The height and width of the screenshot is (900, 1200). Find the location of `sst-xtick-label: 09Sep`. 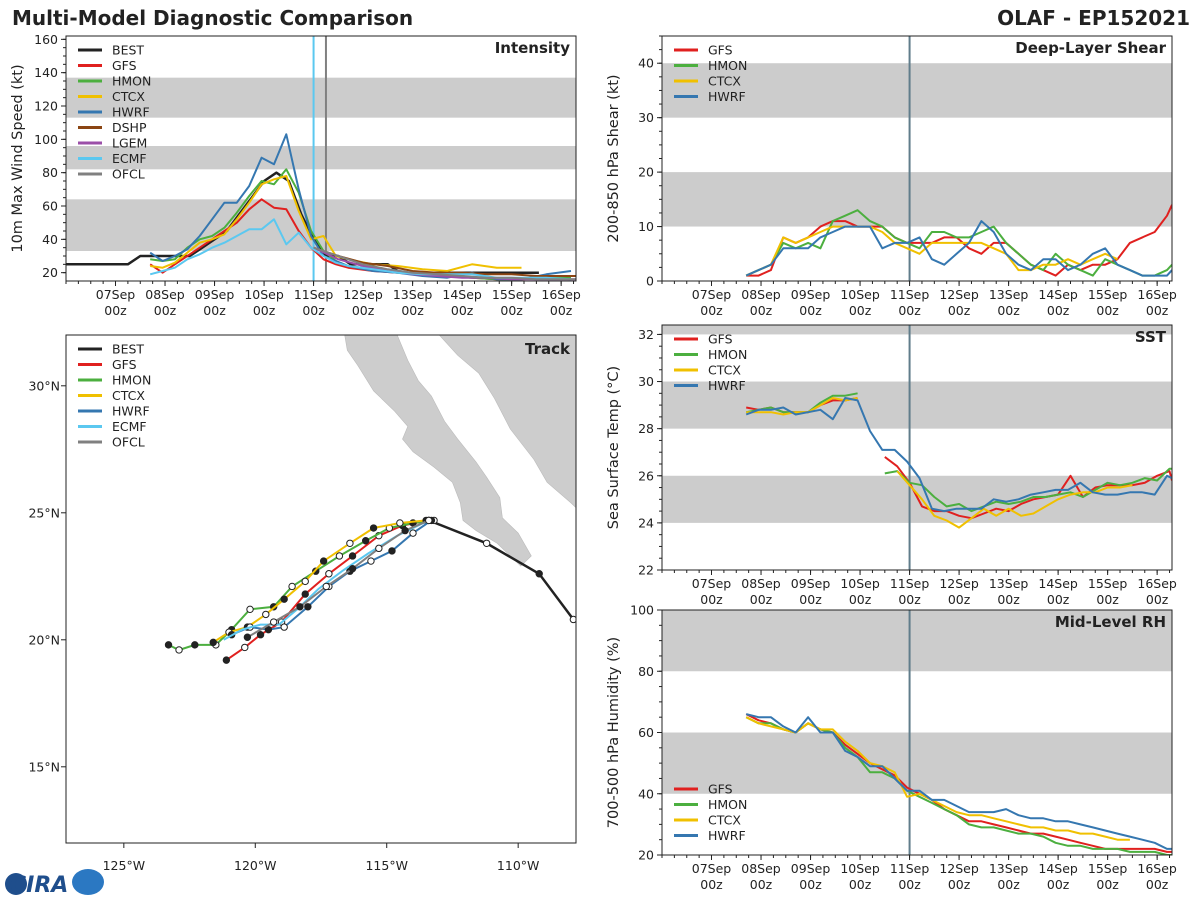

sst-xtick-label: 09Sep is located at coordinates (811, 583).